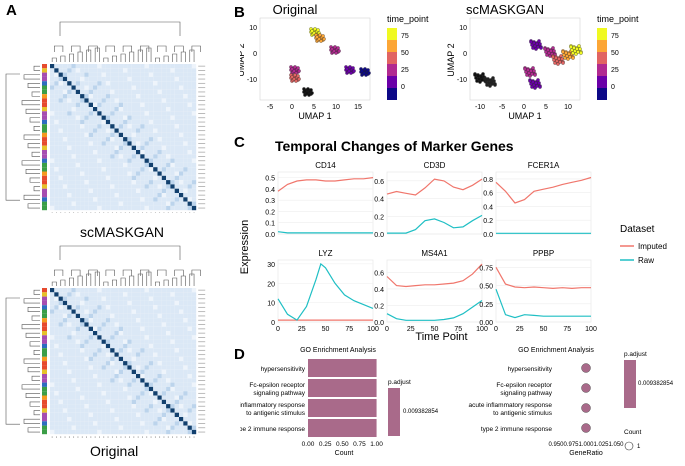 The image size is (685, 466). What do you see at coordinates (568, 107) in the screenshot?
I see `umap-xtick: 10` at bounding box center [568, 107].